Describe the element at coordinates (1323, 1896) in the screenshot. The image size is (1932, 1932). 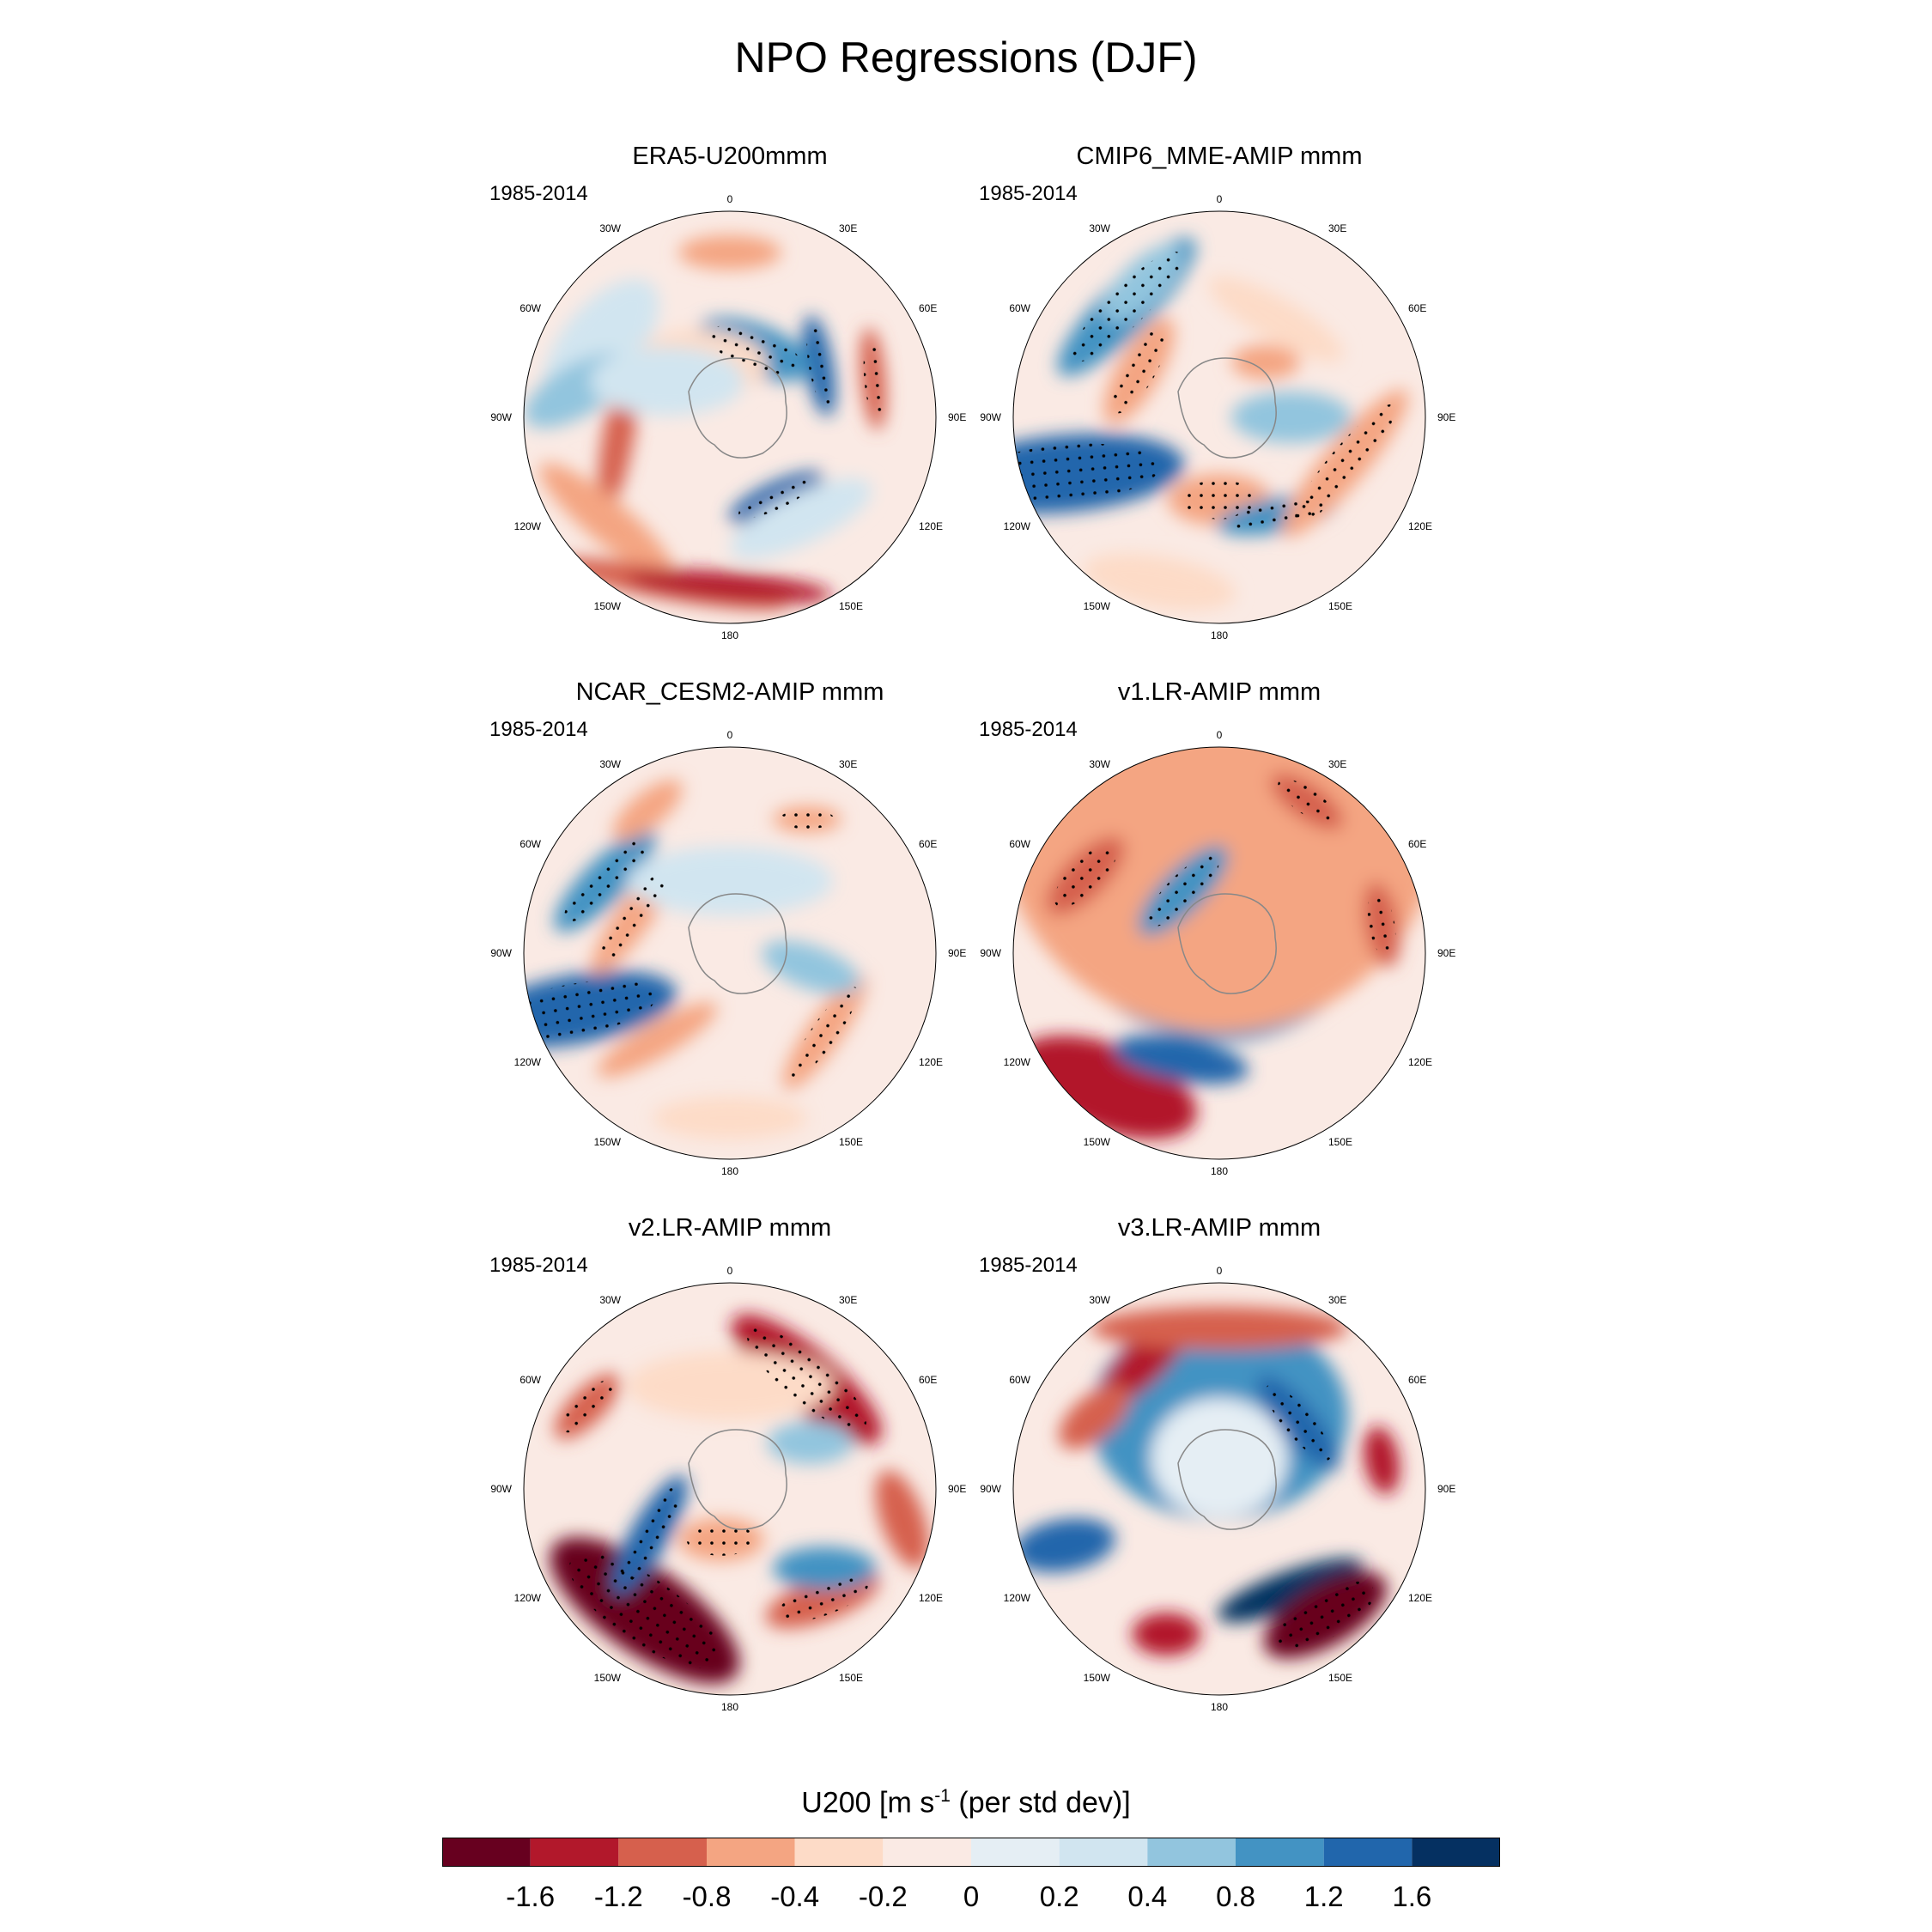
I see `colorbar-tick-label: 1.2` at that location.